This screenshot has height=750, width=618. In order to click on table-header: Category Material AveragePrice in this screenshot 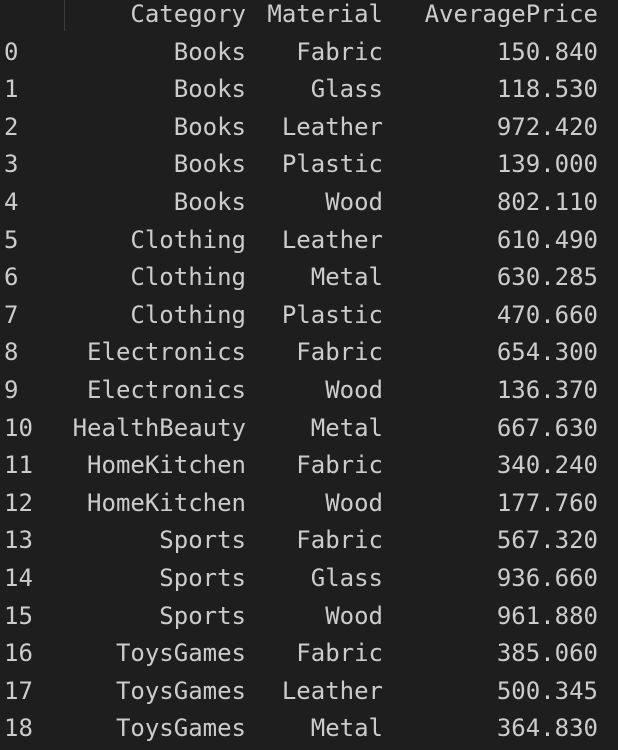, I will do `click(309, 17)`.